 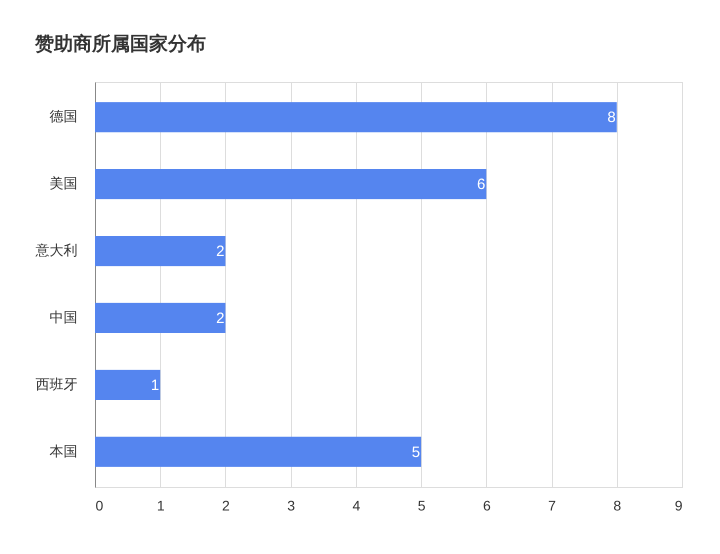 I want to click on y-tick-label: 意大利, so click(x=56, y=250).